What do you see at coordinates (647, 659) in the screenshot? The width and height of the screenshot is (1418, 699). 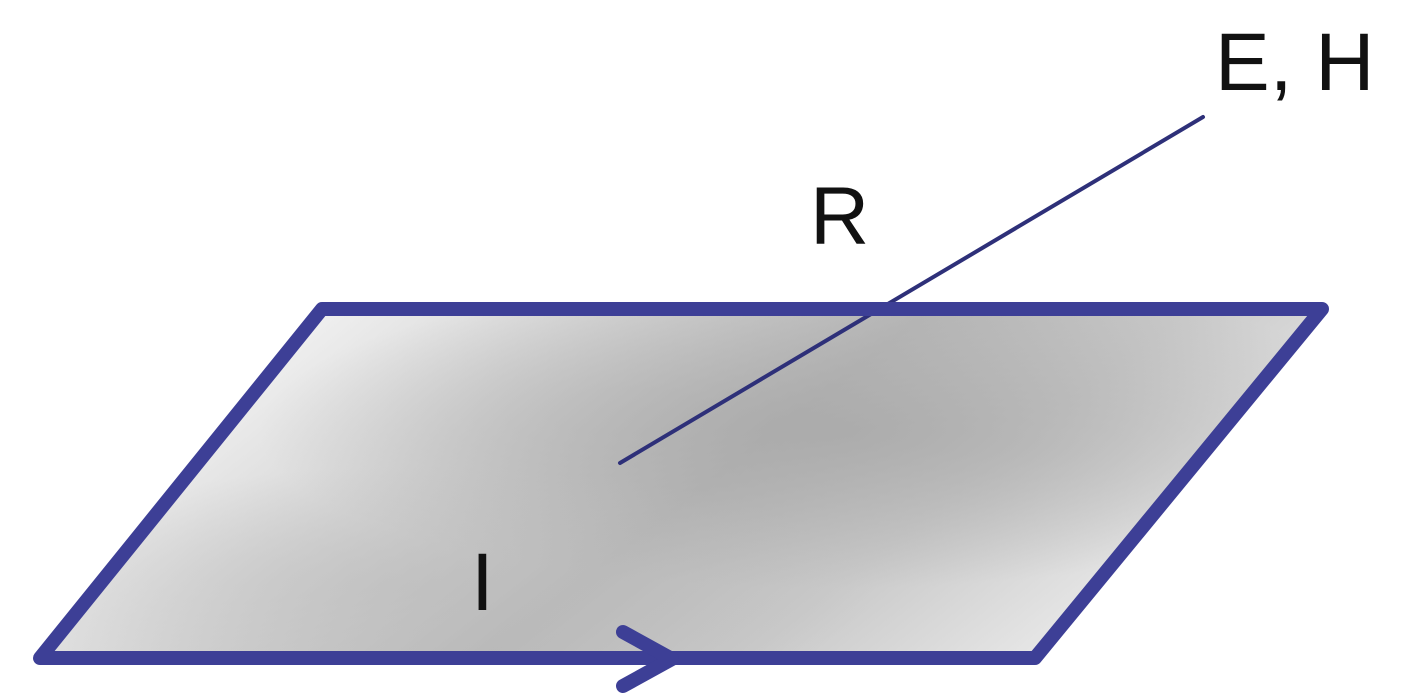 I see `current-direction-arrow` at bounding box center [647, 659].